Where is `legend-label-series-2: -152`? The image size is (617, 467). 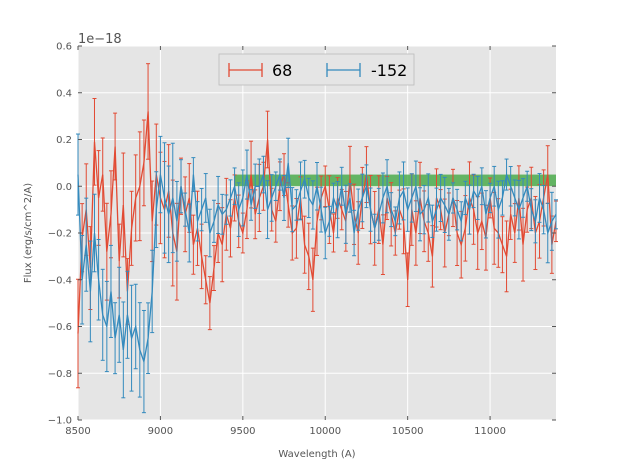 legend-label-series-2: -152 is located at coordinates (389, 70).